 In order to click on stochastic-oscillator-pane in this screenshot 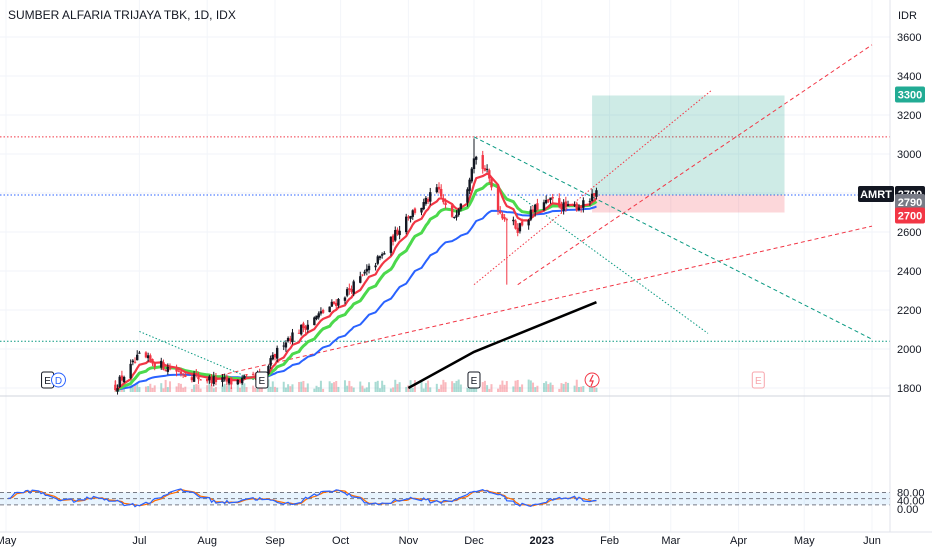, I will do `click(445, 498)`.